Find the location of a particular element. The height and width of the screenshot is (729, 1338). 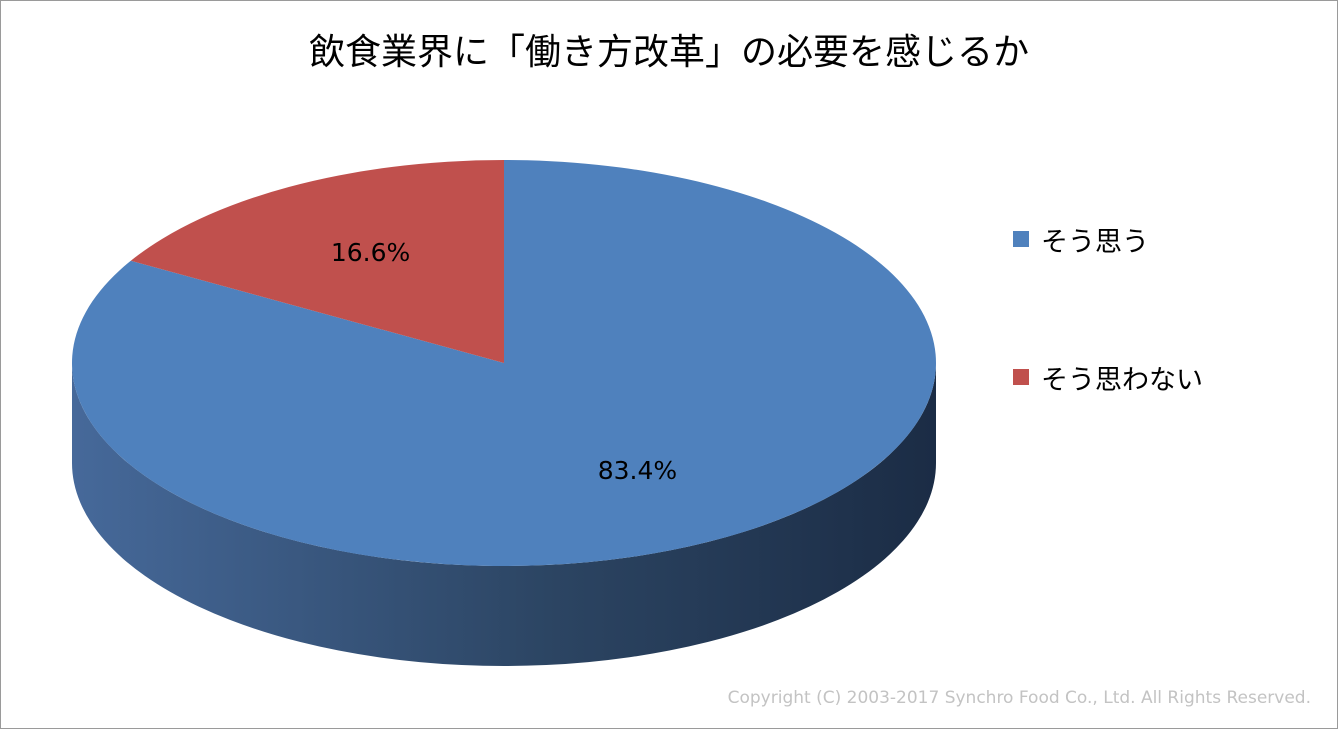

data-label-agree: 83.4% is located at coordinates (637, 470).